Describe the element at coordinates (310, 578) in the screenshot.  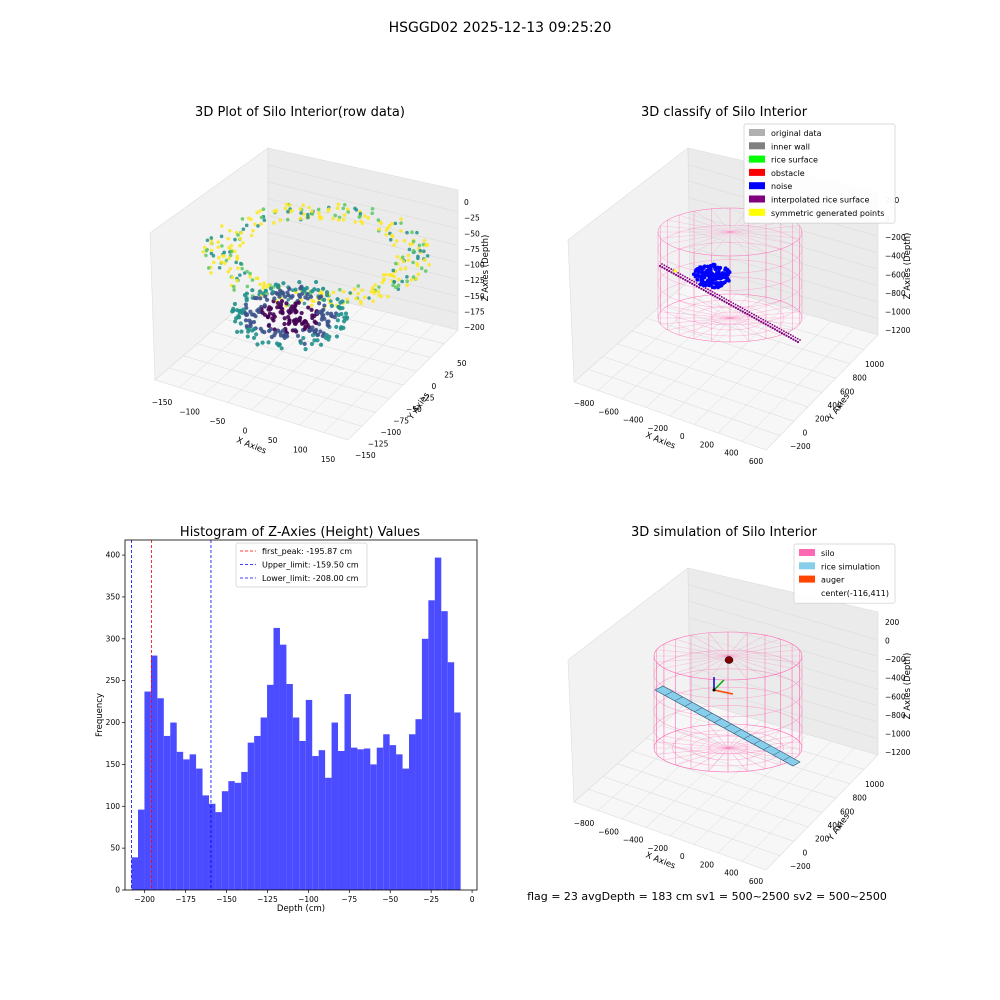
I see `histogram-legend-label: Lower_limit: -208.00 cm` at that location.